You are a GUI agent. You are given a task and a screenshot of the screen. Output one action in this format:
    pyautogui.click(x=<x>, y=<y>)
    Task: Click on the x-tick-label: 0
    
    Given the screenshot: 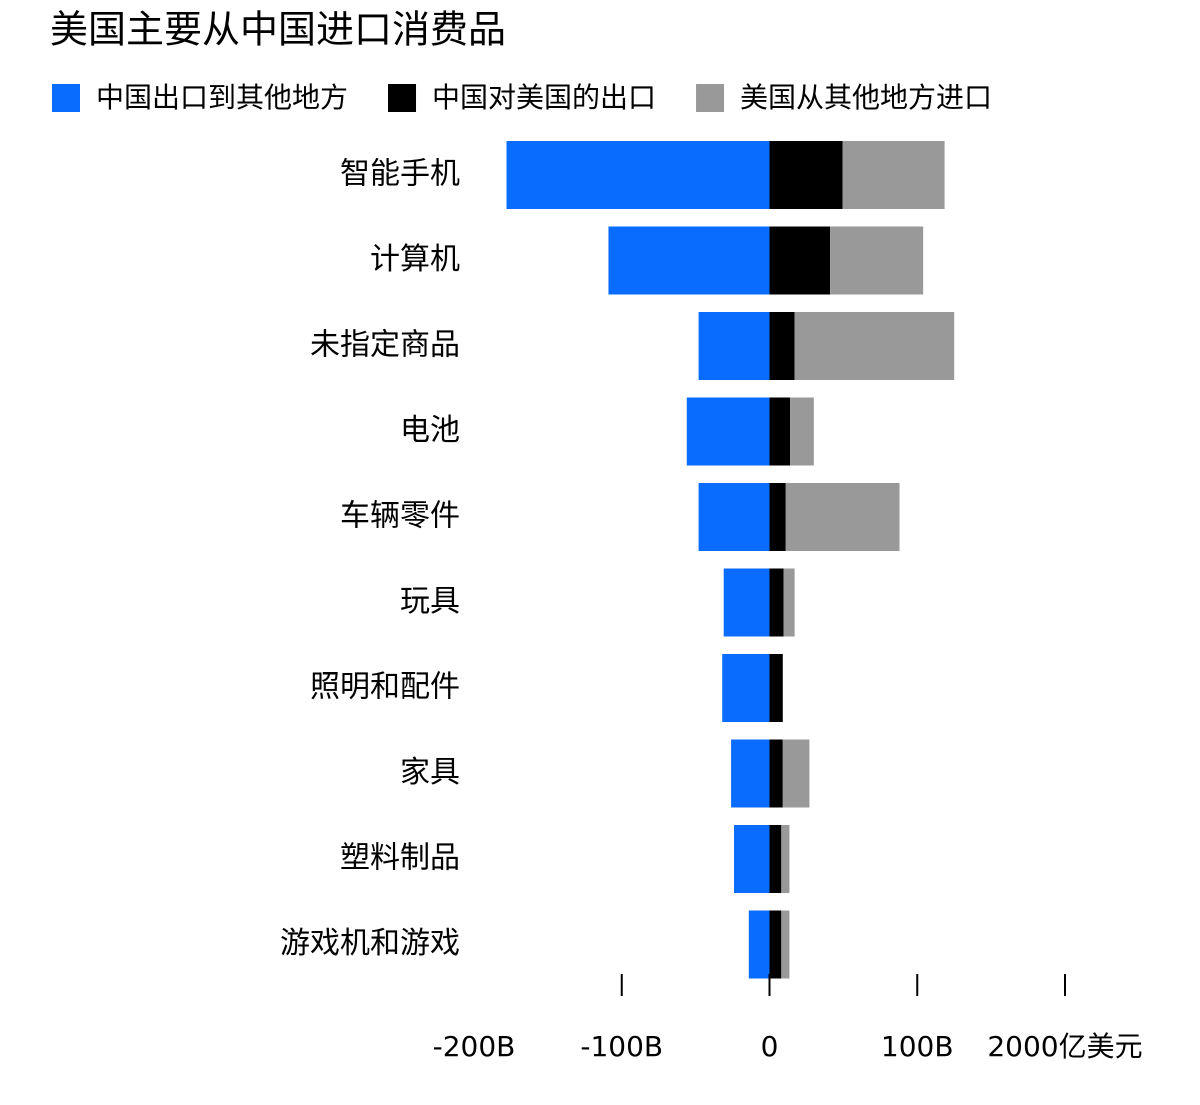 What is the action you would take?
    pyautogui.click(x=770, y=1046)
    